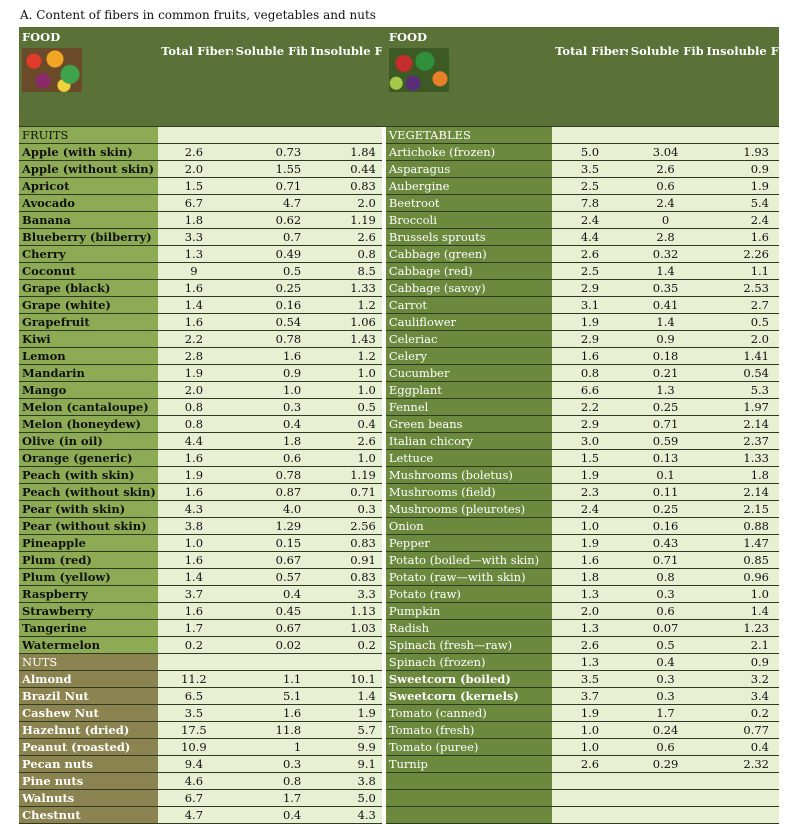 This screenshot has height=824, width=792. I want to click on vegetable-name: Beetroot, so click(469, 203).